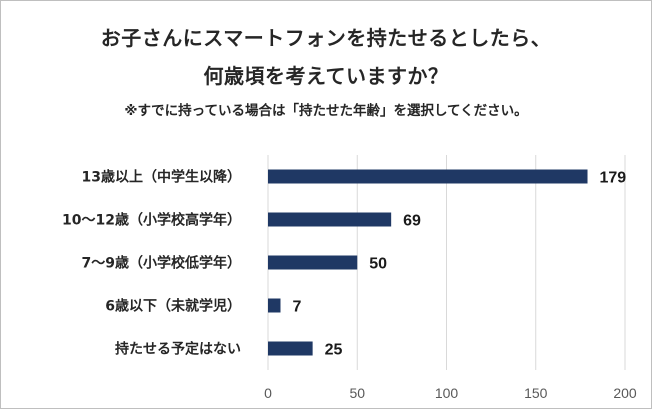 The height and width of the screenshot is (409, 652). I want to click on x-tick-label-4: 200, so click(625, 393).